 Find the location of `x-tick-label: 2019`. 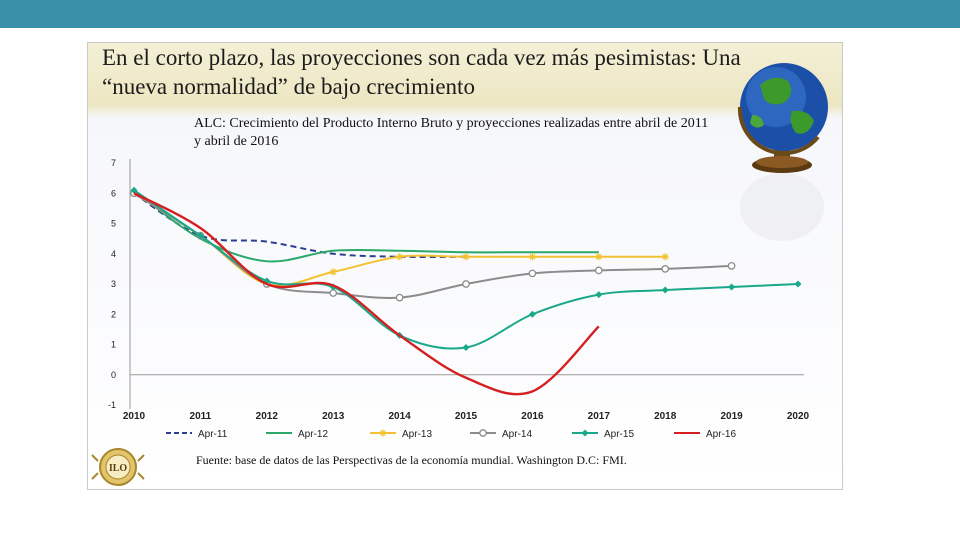

x-tick-label: 2019 is located at coordinates (731, 416).